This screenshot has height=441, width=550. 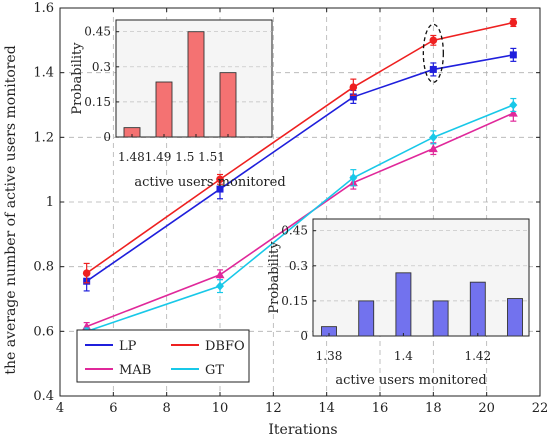 I want to click on x-tick-label: 16, so click(x=380, y=408).